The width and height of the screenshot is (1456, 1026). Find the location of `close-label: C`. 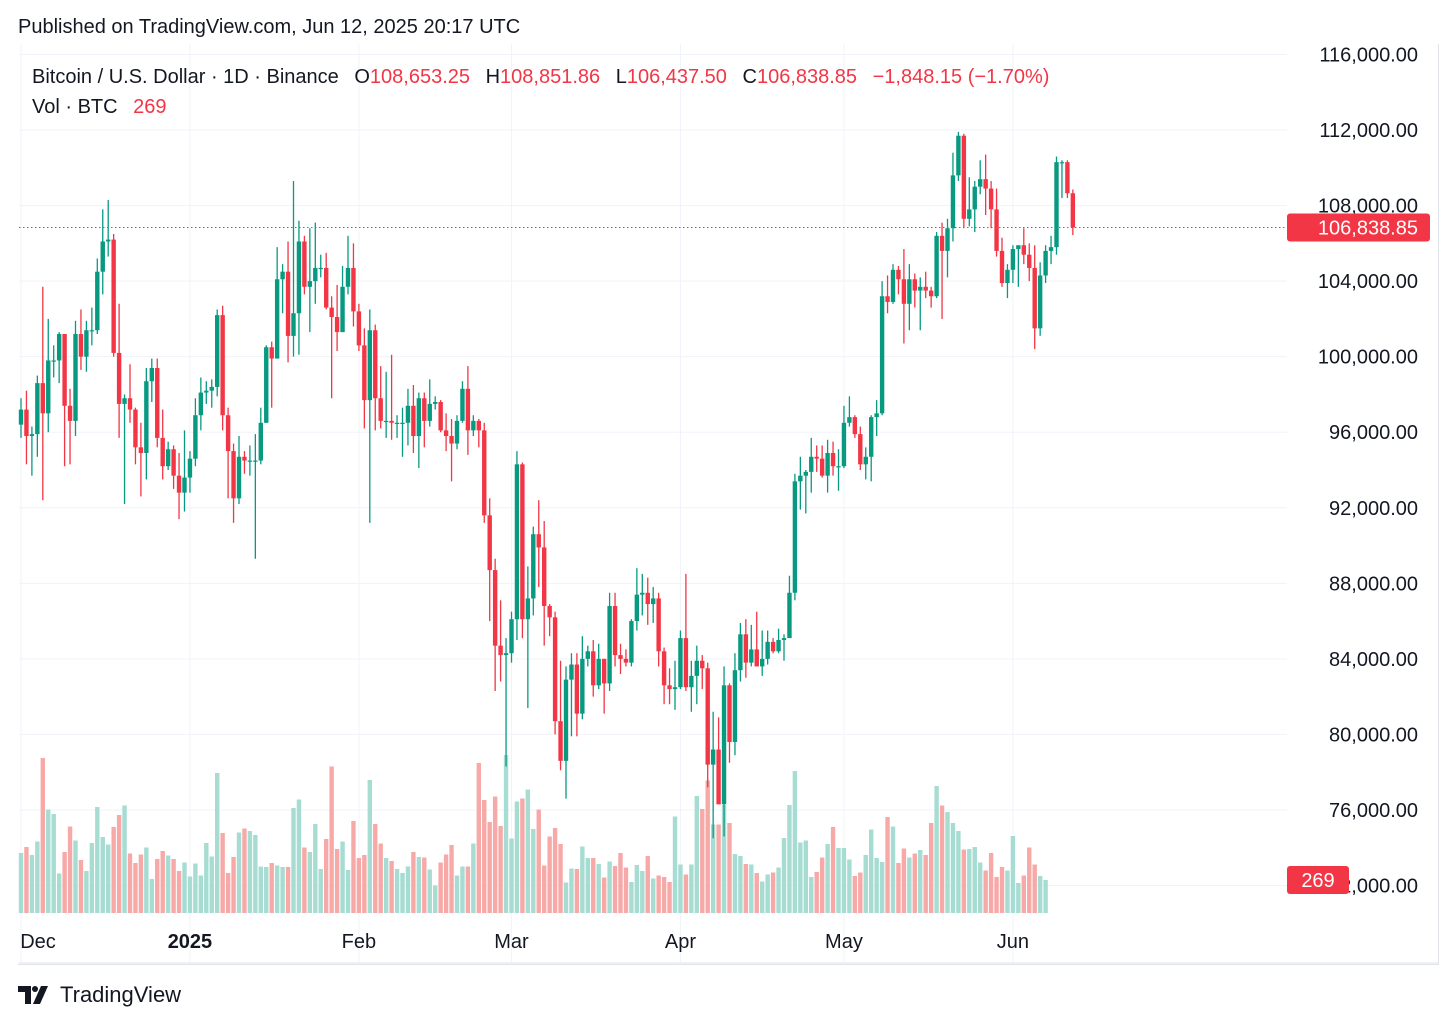

close-label: C is located at coordinates (749, 77).